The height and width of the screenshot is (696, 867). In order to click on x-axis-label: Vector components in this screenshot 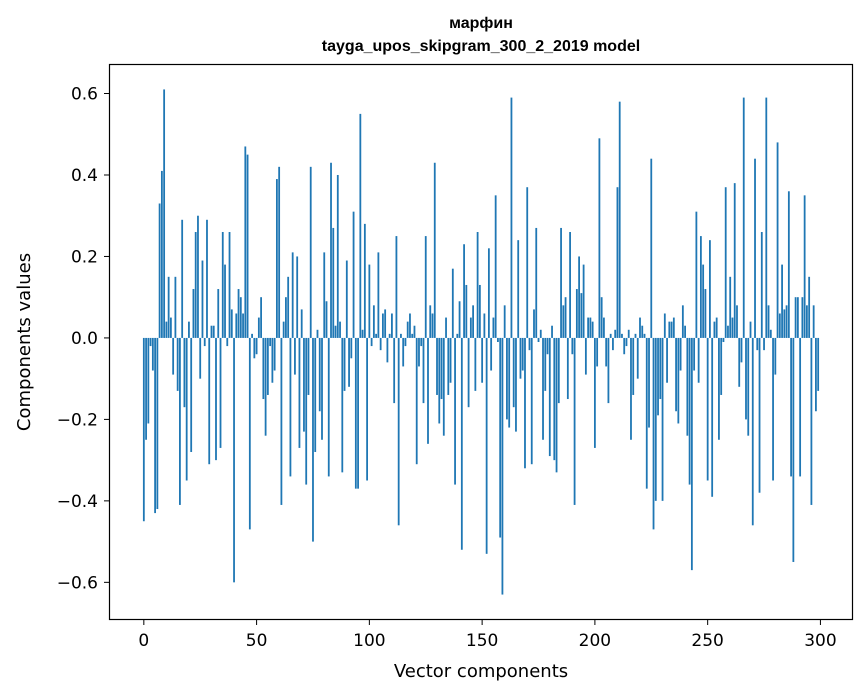, I will do `click(481, 671)`.